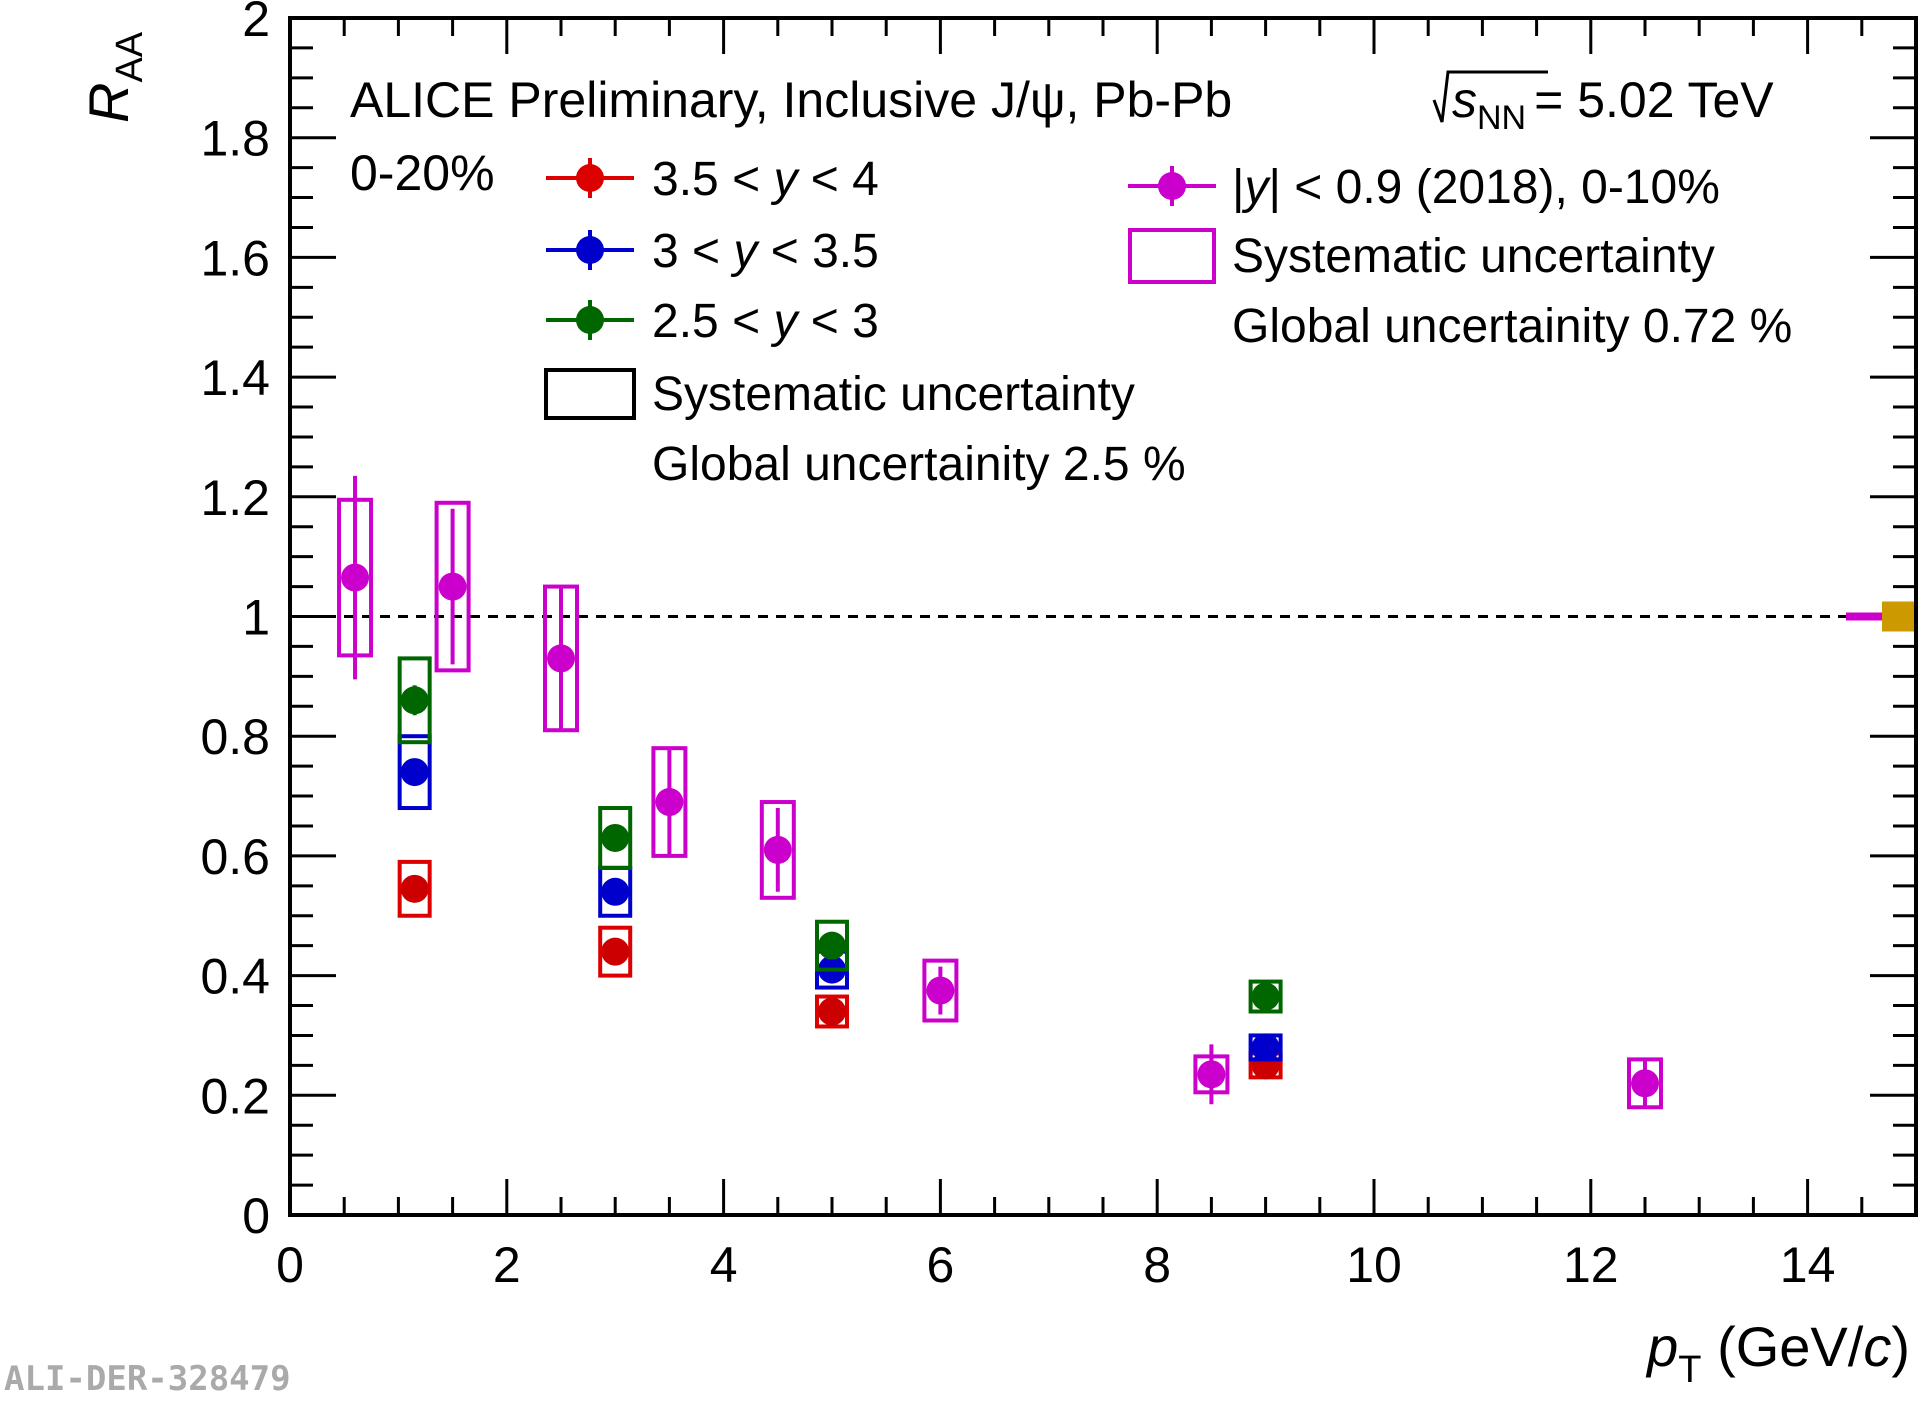 Image resolution: width=1920 pixels, height=1404 pixels. I want to click on y-tick-label: 1.4, so click(235, 378).